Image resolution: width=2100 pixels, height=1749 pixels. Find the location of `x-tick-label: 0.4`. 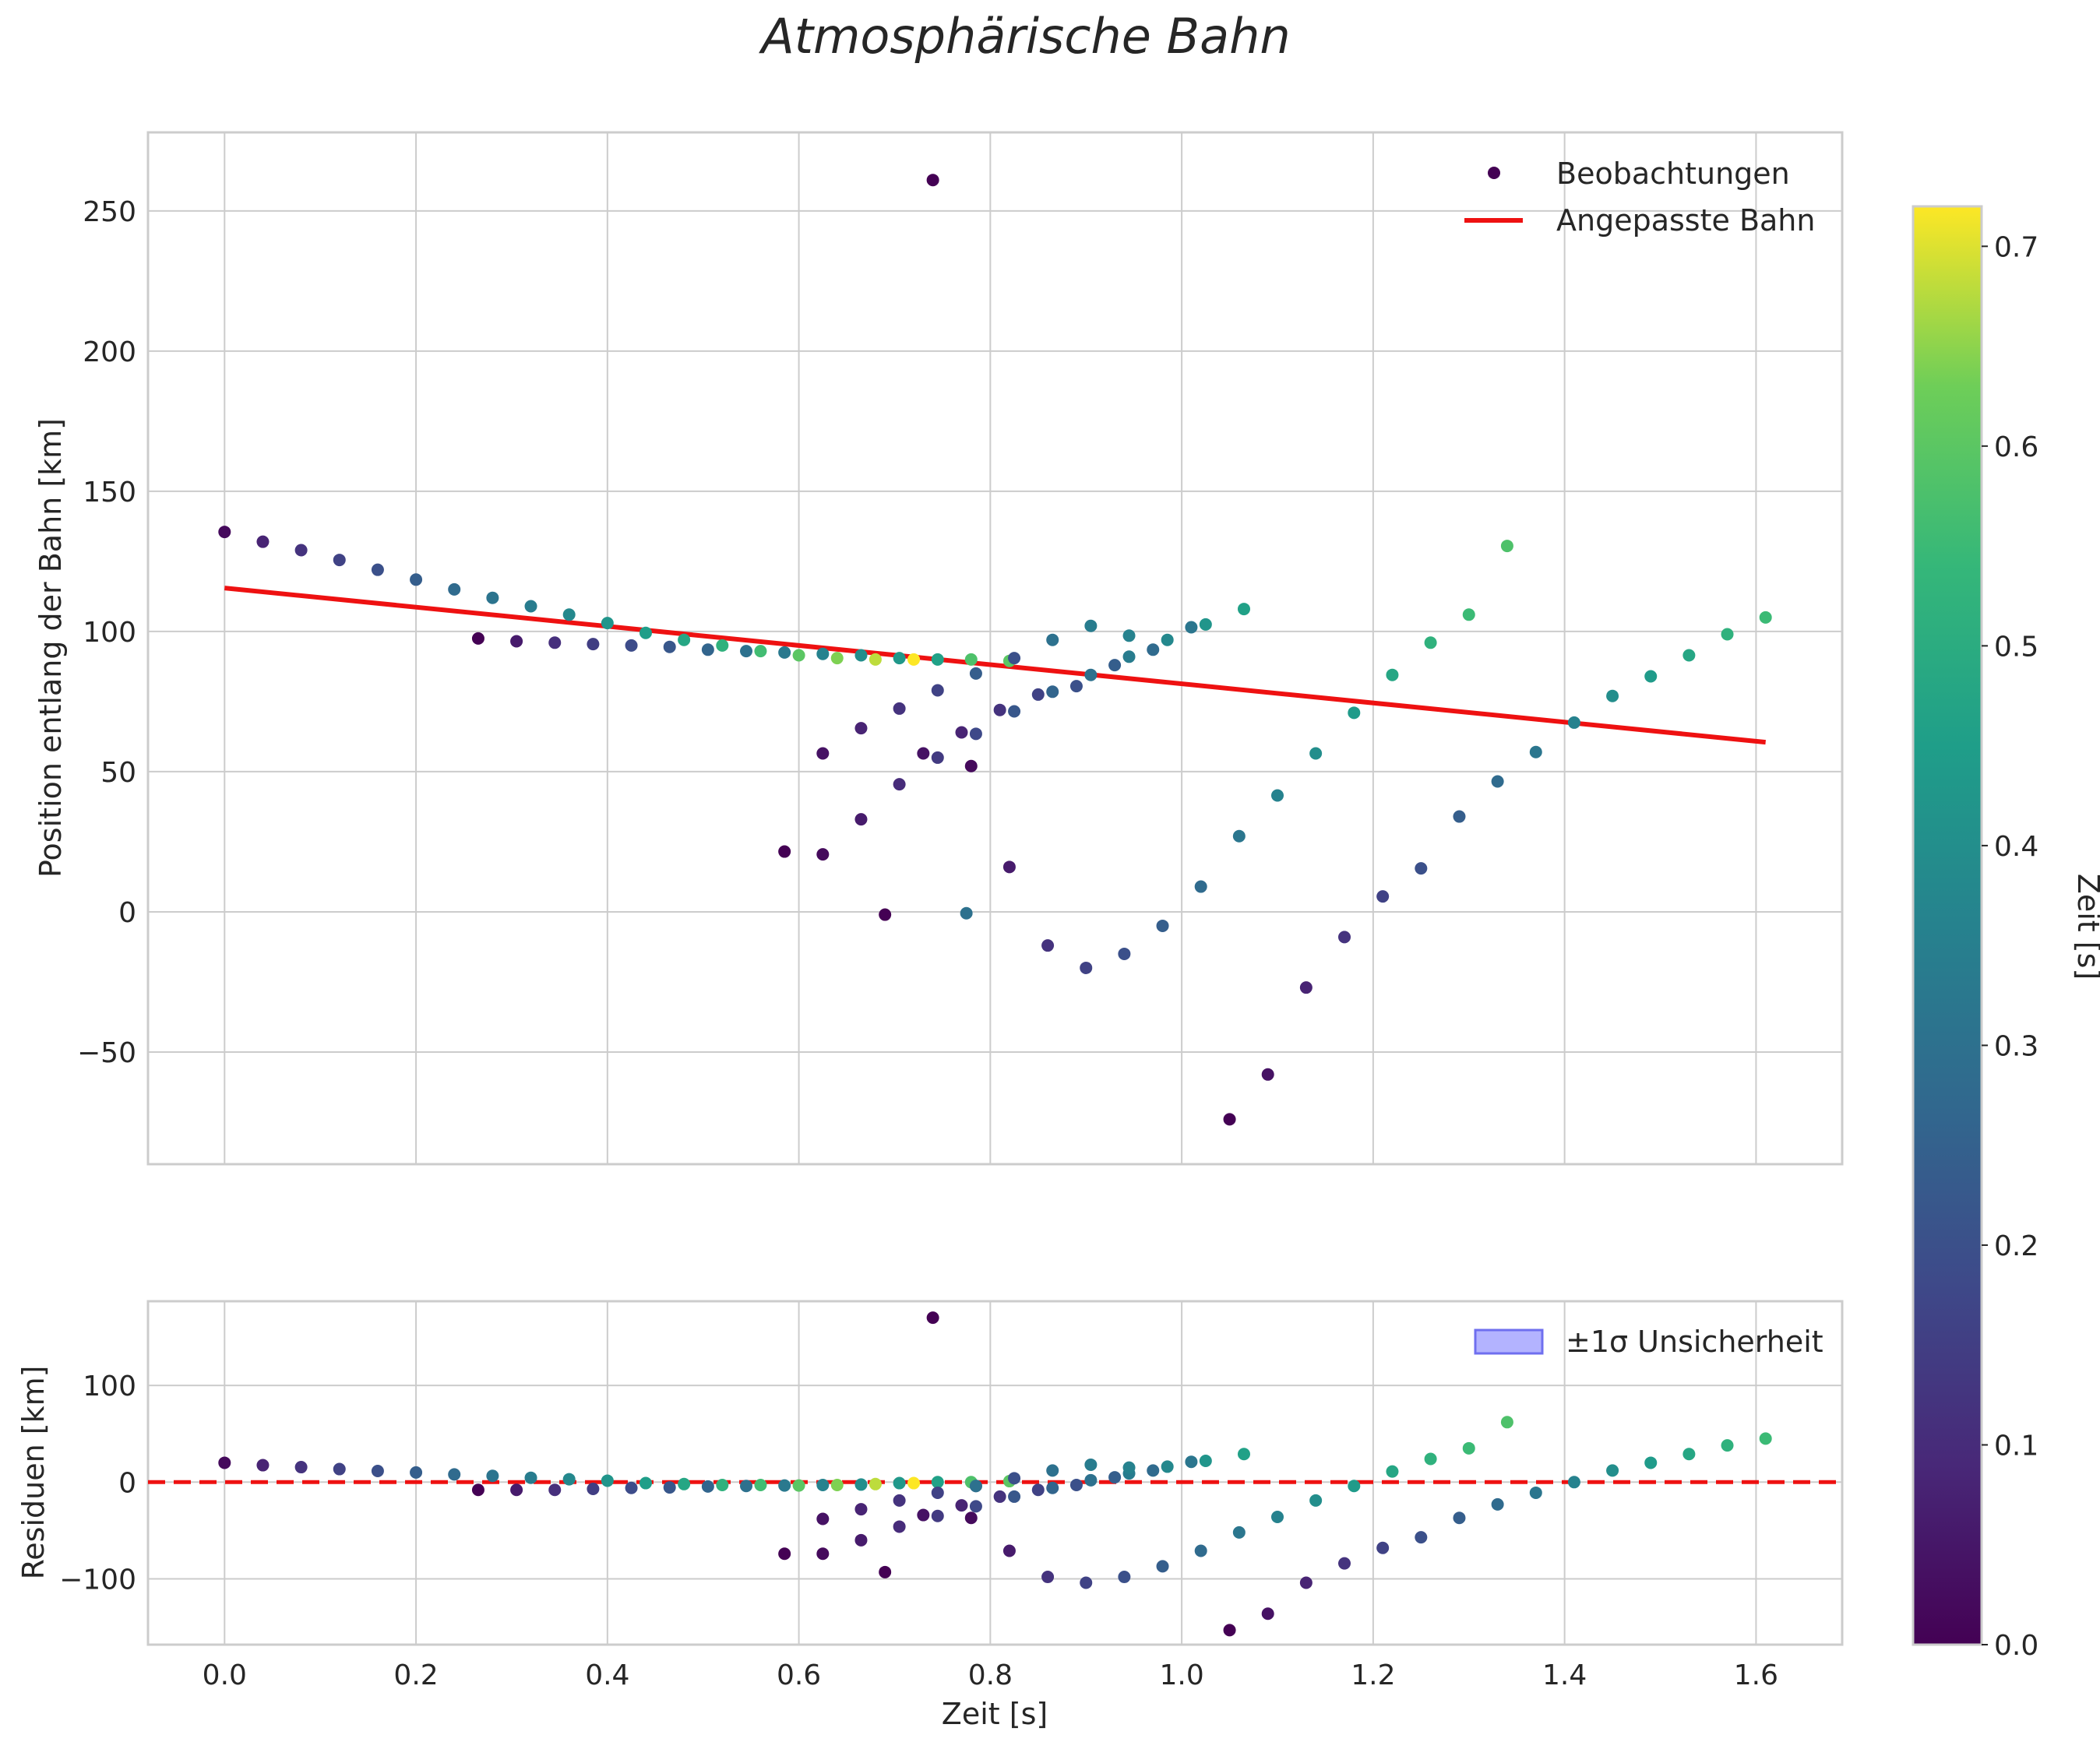

x-tick-label: 0.4 is located at coordinates (607, 1675).